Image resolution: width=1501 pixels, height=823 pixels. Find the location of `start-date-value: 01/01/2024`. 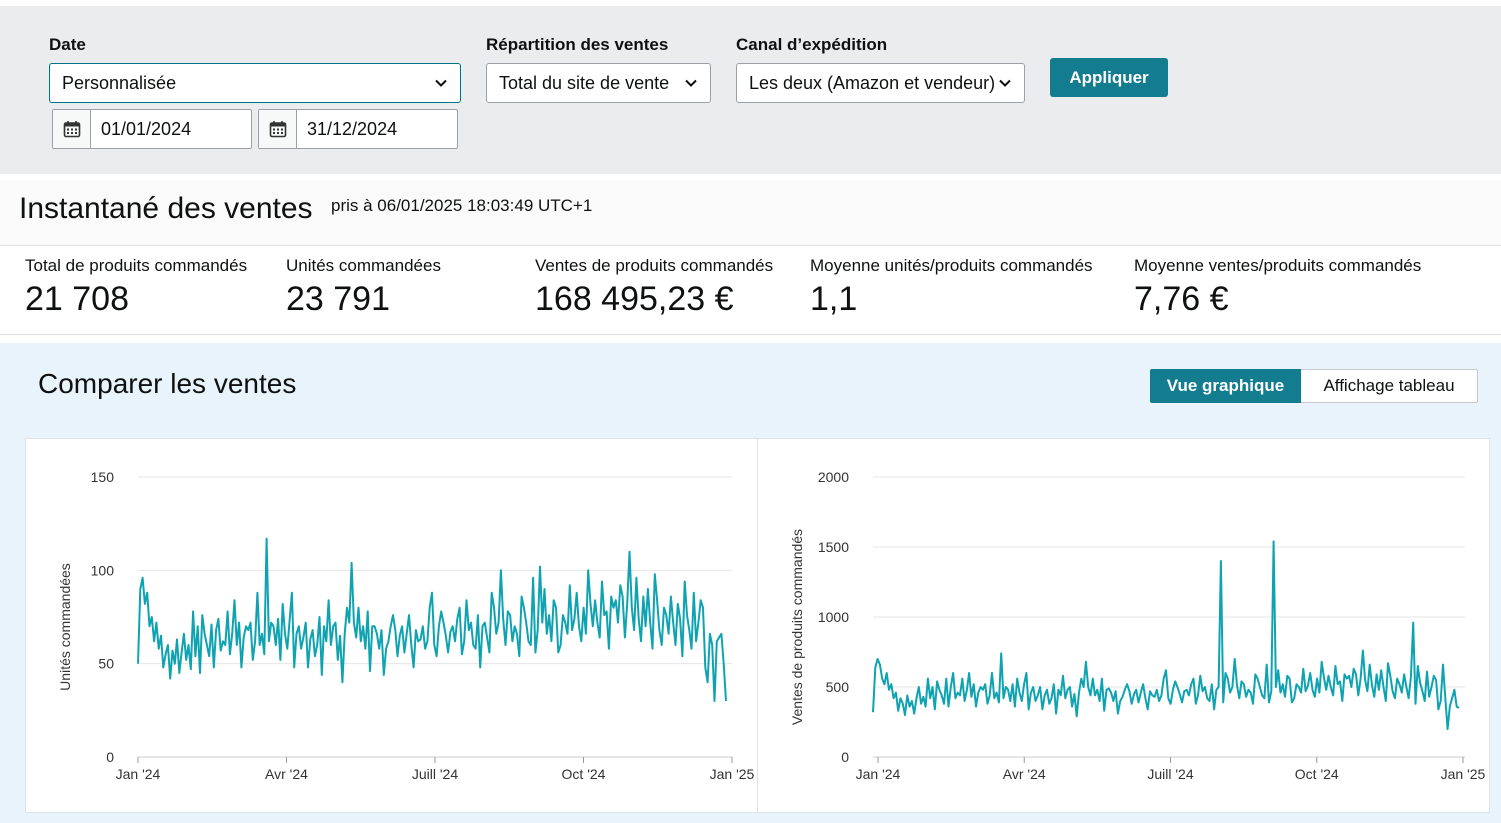

start-date-value: 01/01/2024 is located at coordinates (146, 128).